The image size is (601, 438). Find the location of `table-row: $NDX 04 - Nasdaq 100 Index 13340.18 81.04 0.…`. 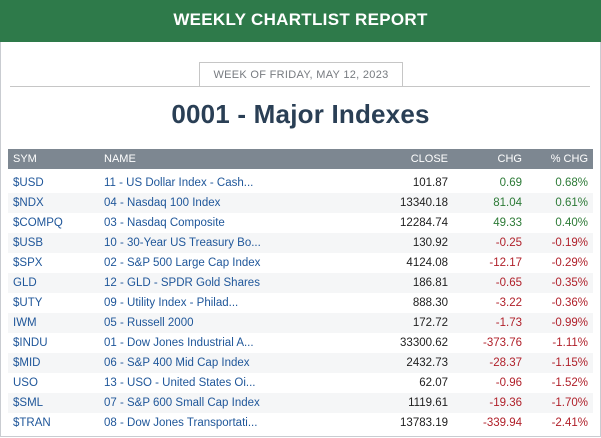

table-row: $NDX 04 - Nasdaq 100 Index 13340.18 81.04 0.… is located at coordinates (300, 203).